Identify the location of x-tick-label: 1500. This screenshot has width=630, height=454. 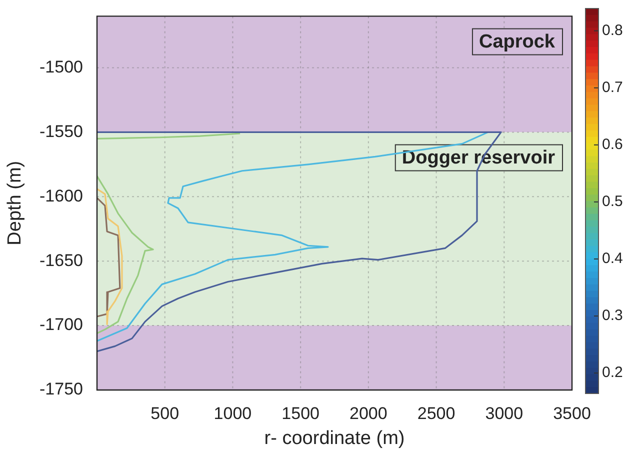
(301, 413).